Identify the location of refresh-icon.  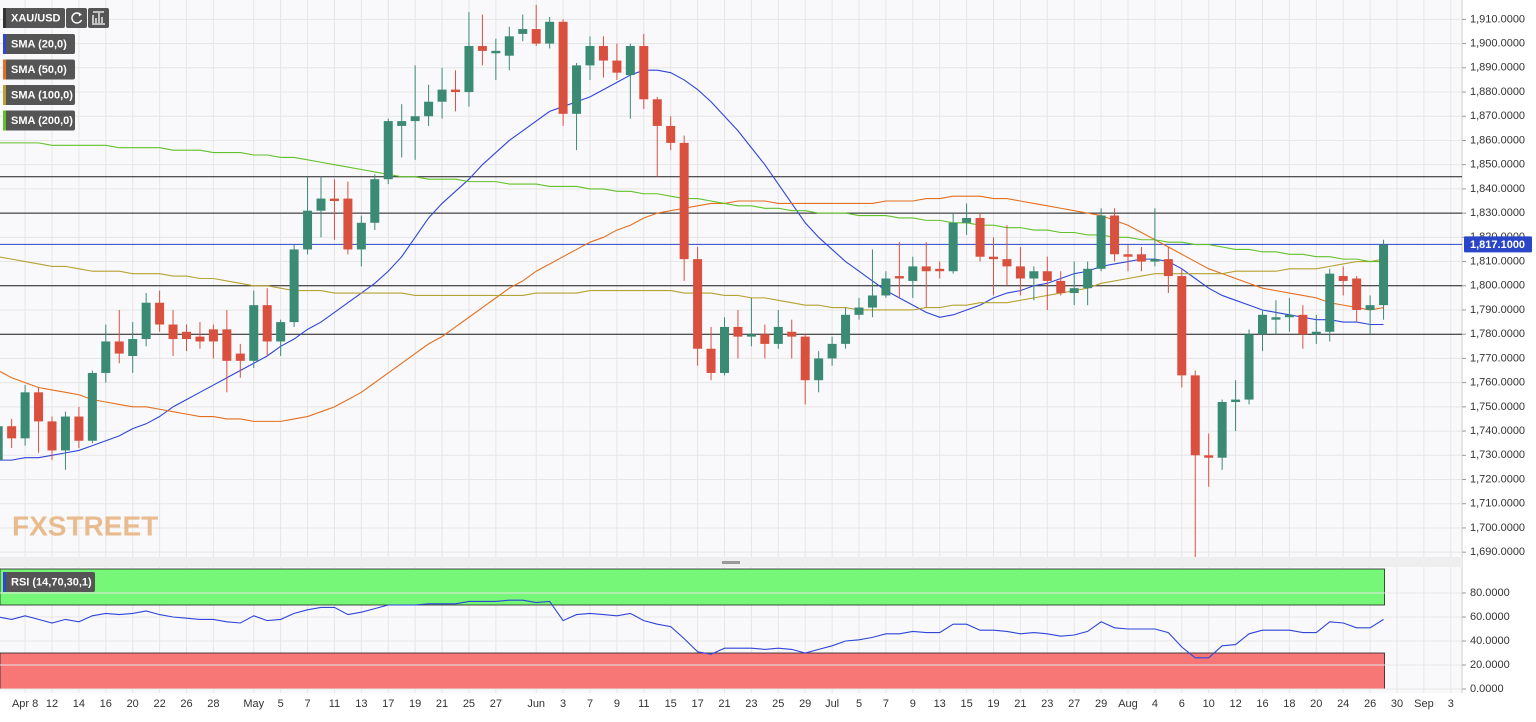
(77, 18).